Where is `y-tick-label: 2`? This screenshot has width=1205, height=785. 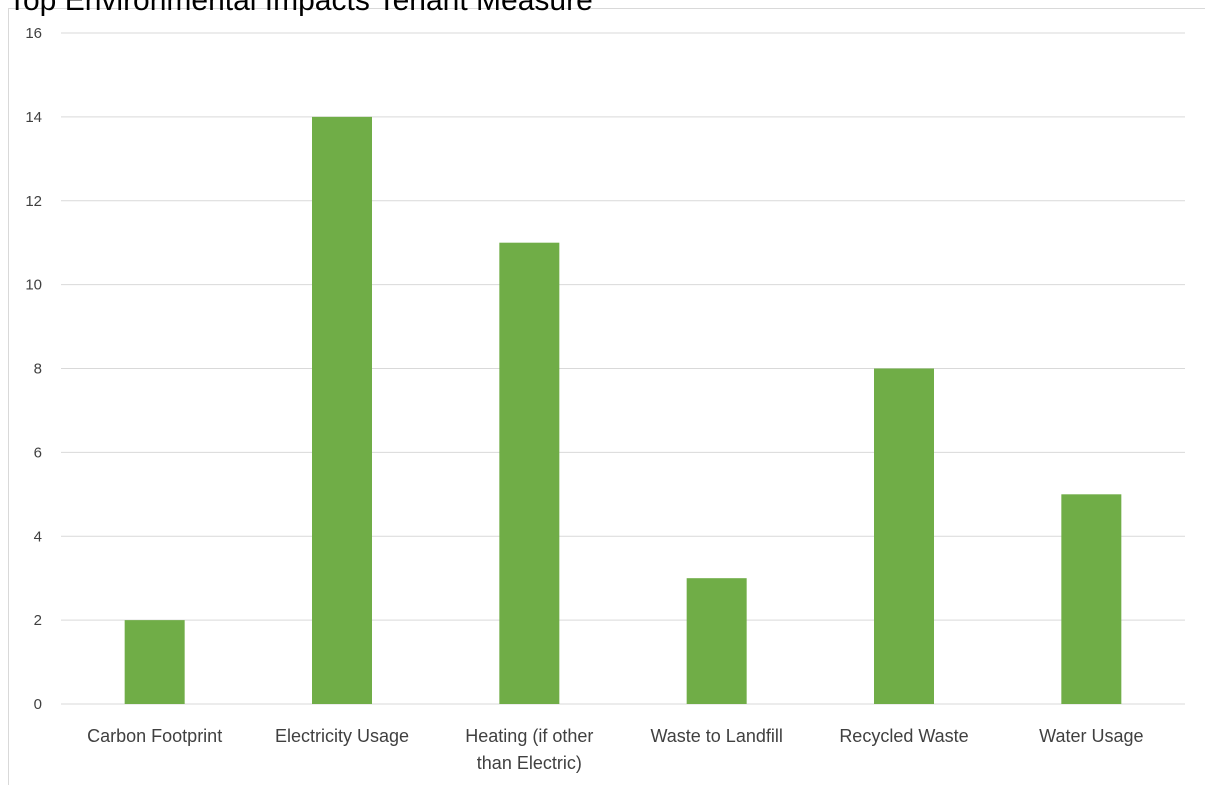
y-tick-label: 2 is located at coordinates (38, 620).